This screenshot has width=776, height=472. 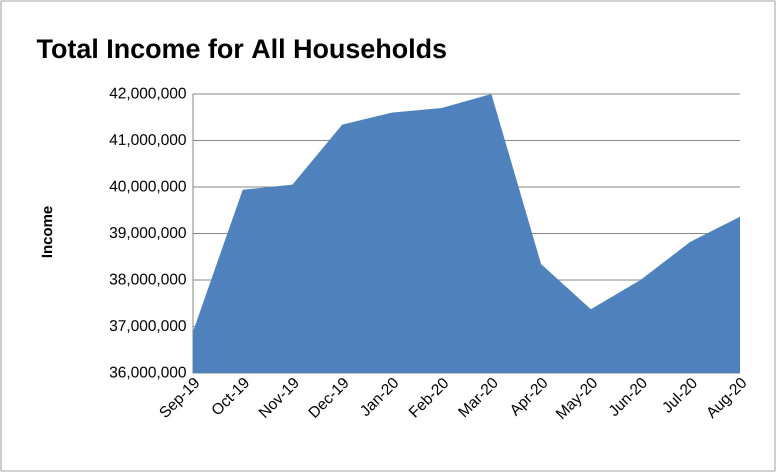 I want to click on y-axis-title: Income, so click(x=47, y=232).